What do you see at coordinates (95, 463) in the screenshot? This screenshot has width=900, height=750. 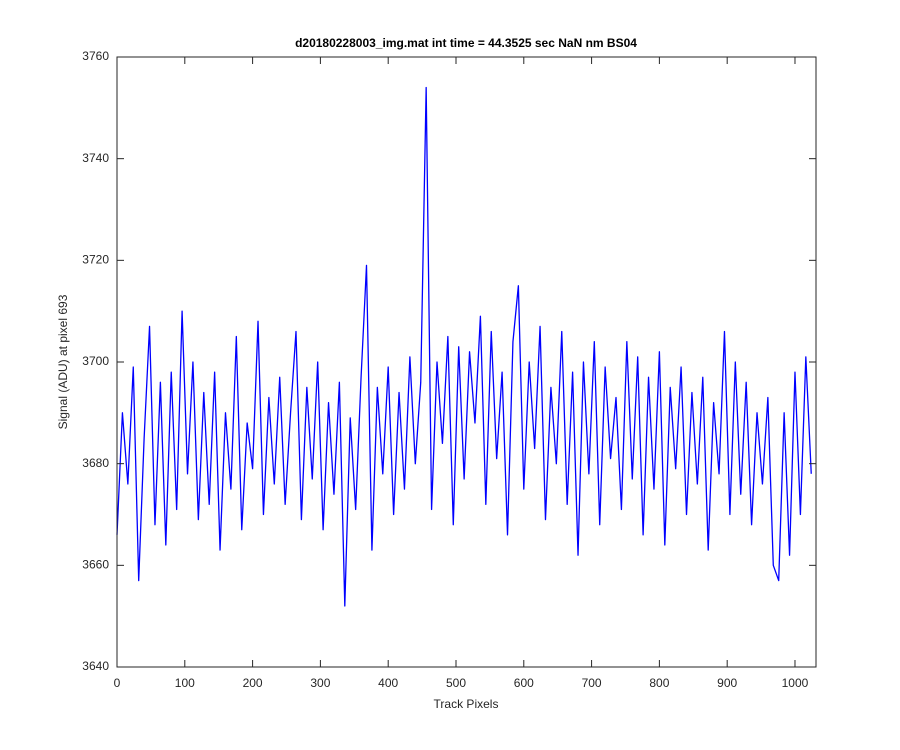 I see `y-tick-label: 3680` at bounding box center [95, 463].